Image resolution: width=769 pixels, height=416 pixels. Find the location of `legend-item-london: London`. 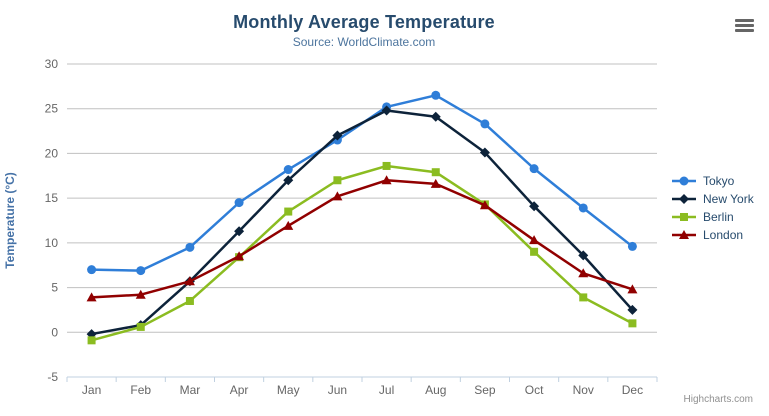

legend-item-london: London is located at coordinates (712, 235).